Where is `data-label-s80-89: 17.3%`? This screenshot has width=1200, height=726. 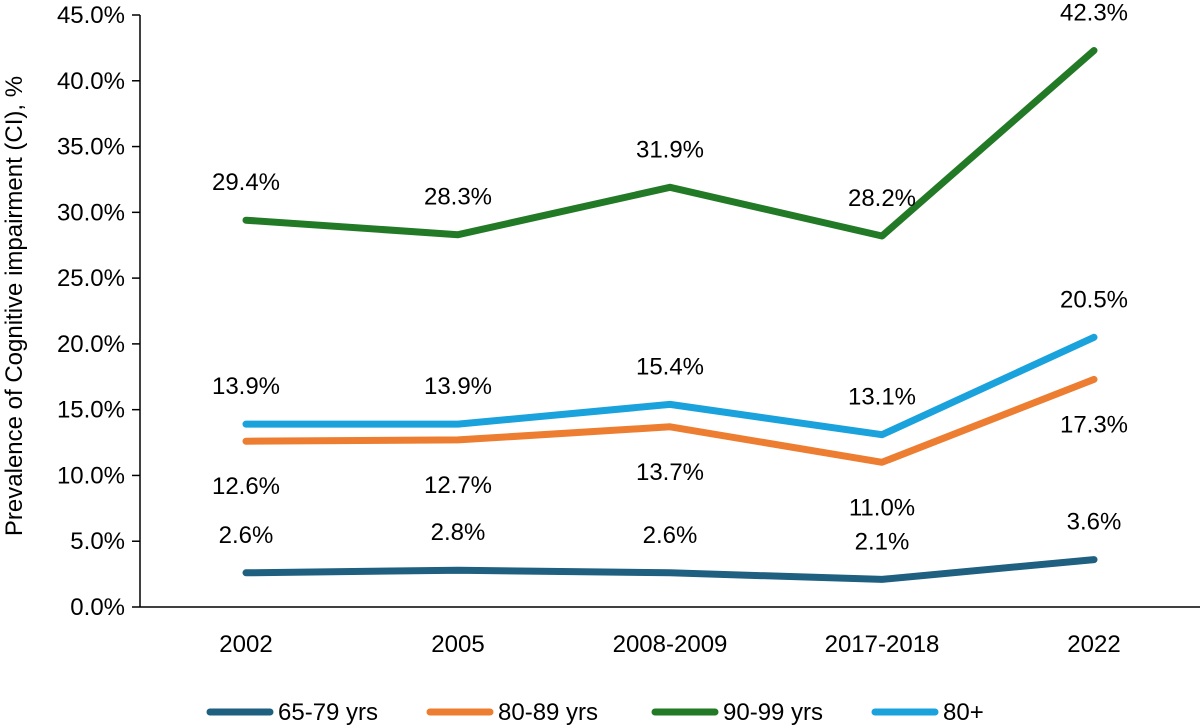
data-label-s80-89: 17.3% is located at coordinates (1094, 424).